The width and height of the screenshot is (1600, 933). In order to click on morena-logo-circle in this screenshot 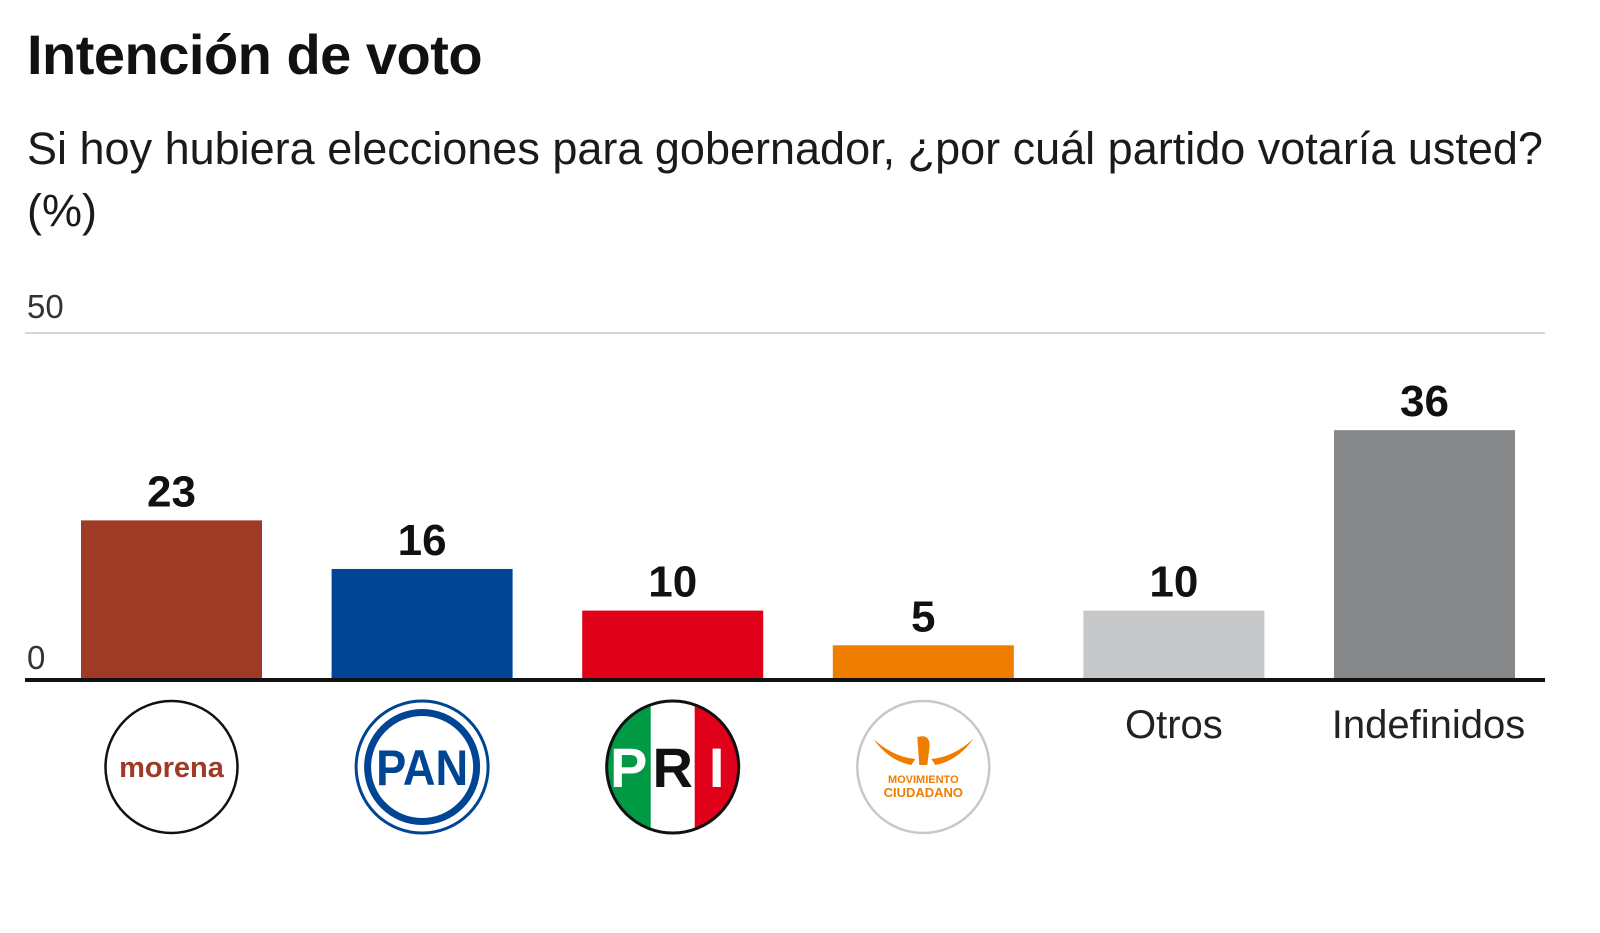, I will do `click(171, 767)`.